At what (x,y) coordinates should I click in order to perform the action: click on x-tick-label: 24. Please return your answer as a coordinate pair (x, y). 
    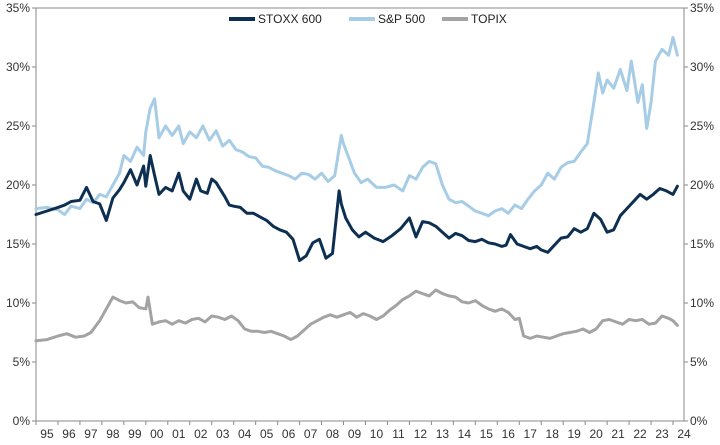
    Looking at the image, I should click on (684, 434).